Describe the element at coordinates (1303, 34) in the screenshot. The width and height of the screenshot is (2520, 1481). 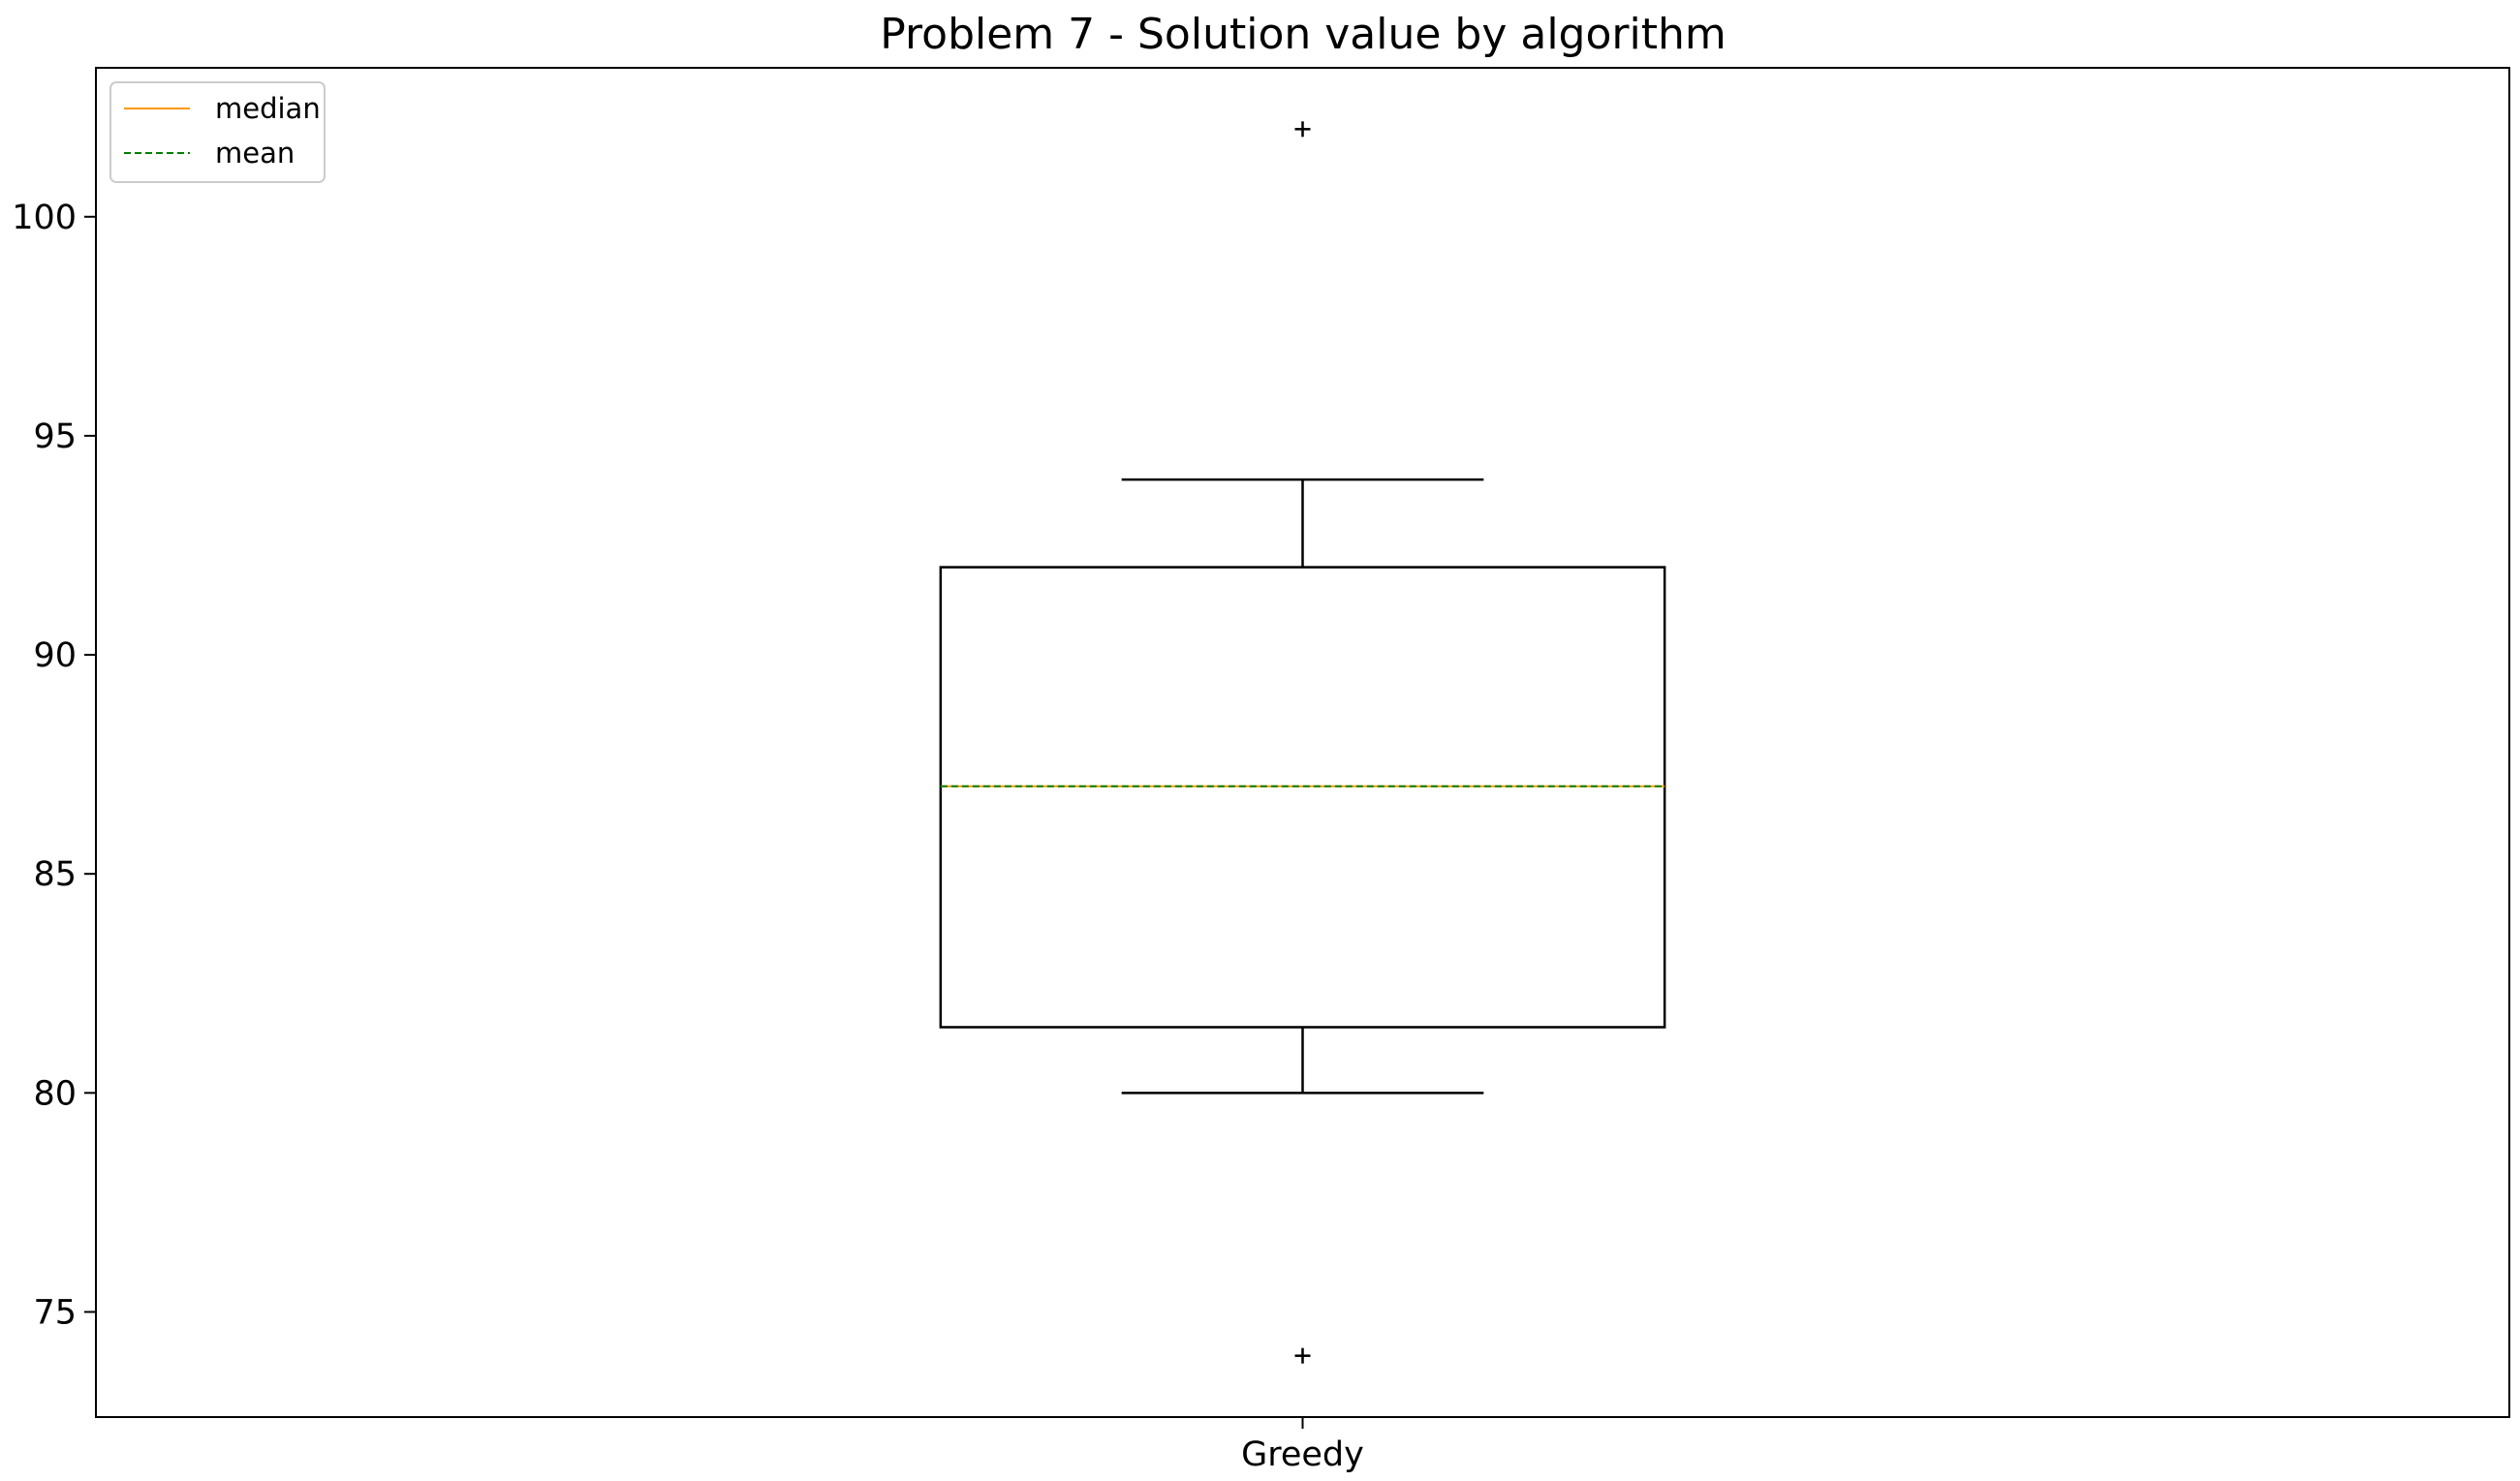
I see `chart-title: Problem 7 - Solution value by algorithm` at that location.